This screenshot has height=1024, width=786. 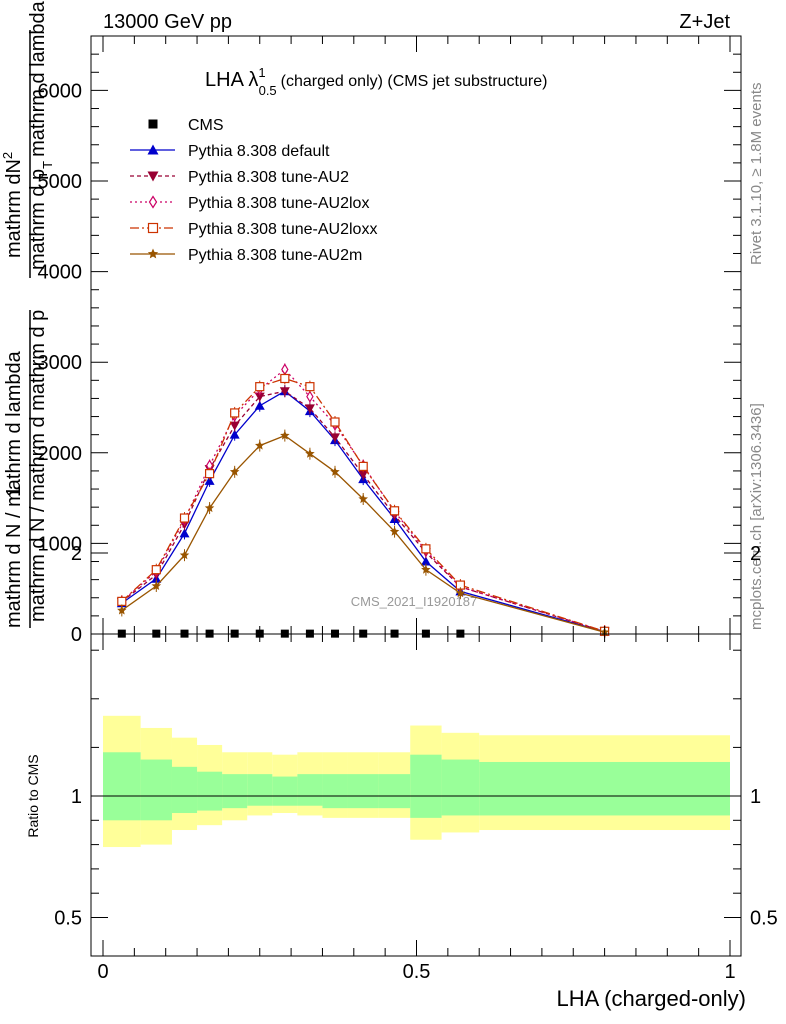 I want to click on ratio-y-tick-label-right: 0.5, so click(x=764, y=919).